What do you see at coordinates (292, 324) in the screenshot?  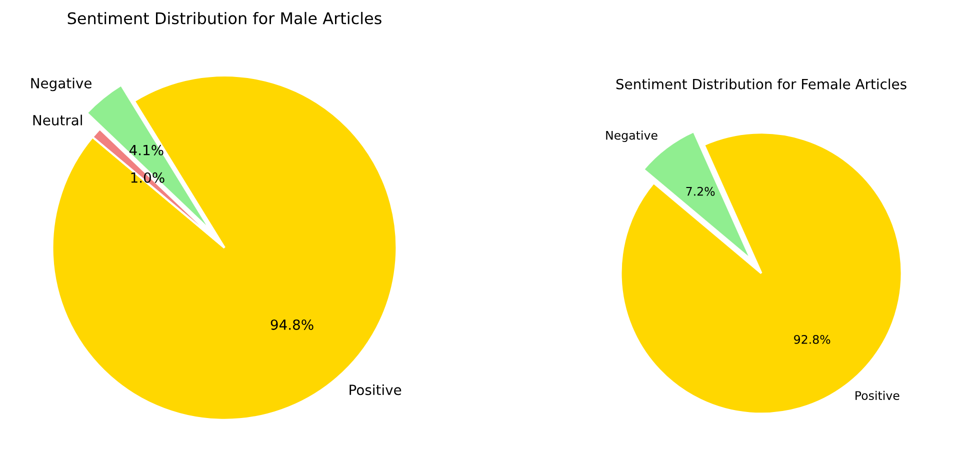 I see `data-label: 94.8%` at bounding box center [292, 324].